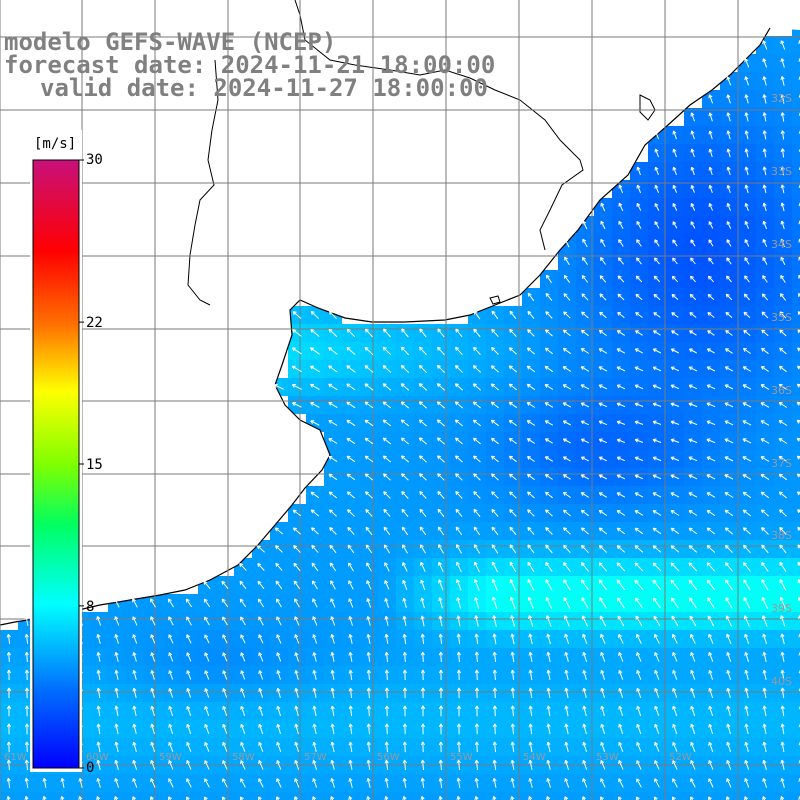  What do you see at coordinates (56, 464) in the screenshot?
I see `colorbar-gradient` at bounding box center [56, 464].